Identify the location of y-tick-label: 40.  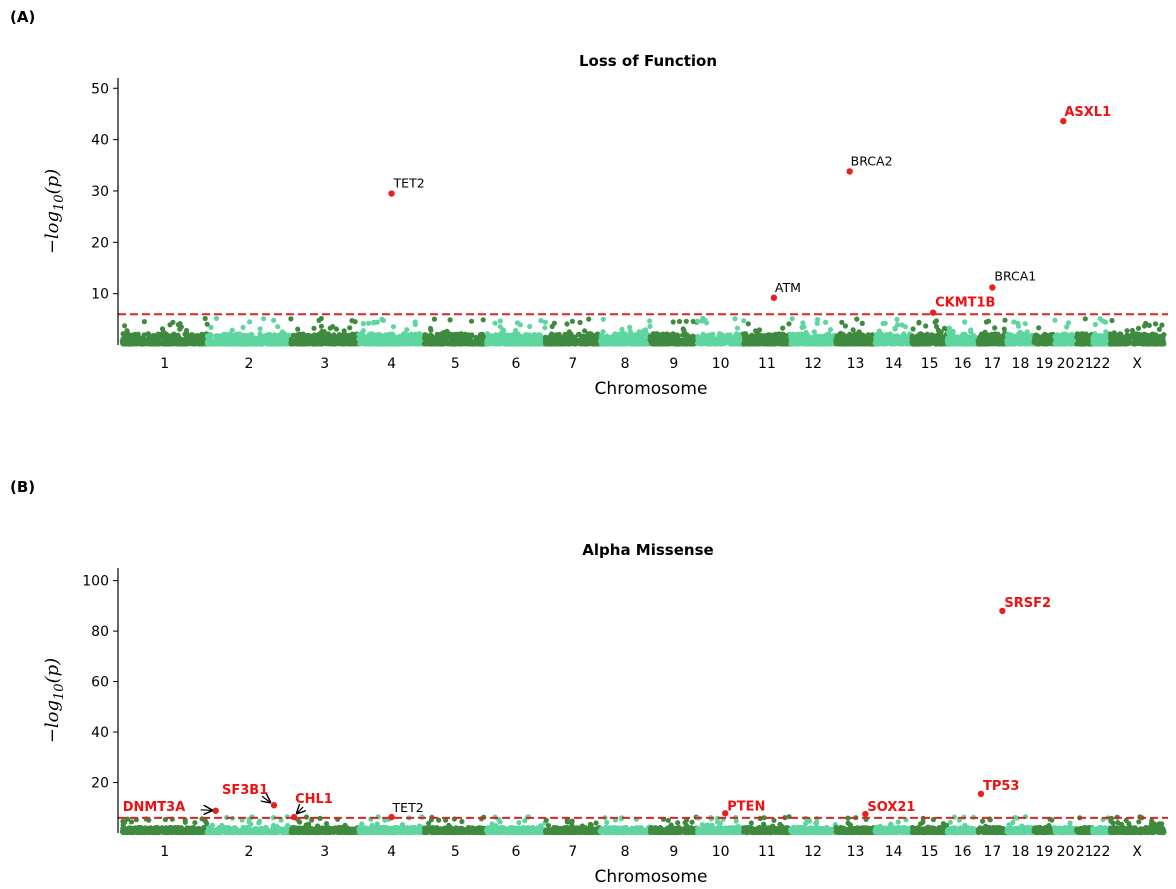
(100, 141).